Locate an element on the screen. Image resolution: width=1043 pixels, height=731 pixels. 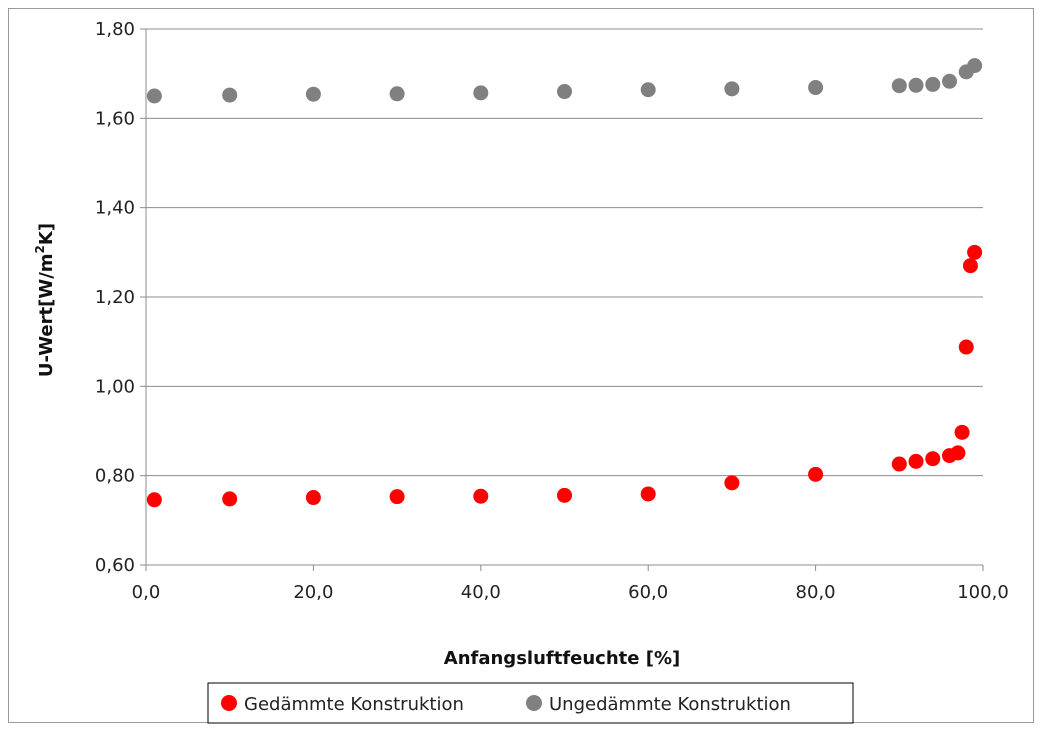
y-tick-label: 0,80 is located at coordinates (115, 476).